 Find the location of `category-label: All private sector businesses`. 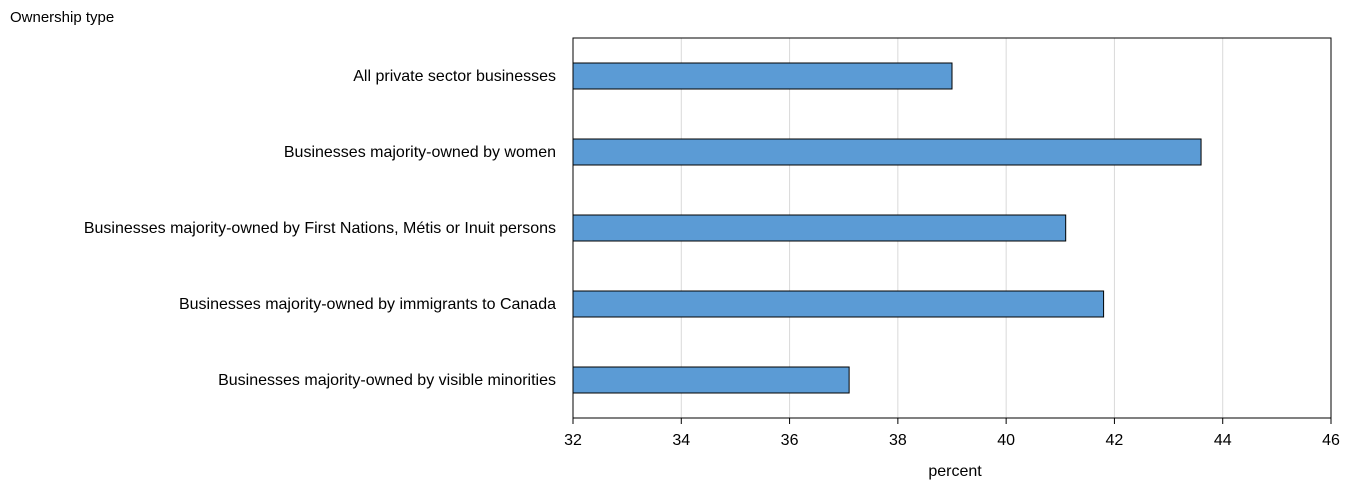

category-label: All private sector businesses is located at coordinates (454, 76).